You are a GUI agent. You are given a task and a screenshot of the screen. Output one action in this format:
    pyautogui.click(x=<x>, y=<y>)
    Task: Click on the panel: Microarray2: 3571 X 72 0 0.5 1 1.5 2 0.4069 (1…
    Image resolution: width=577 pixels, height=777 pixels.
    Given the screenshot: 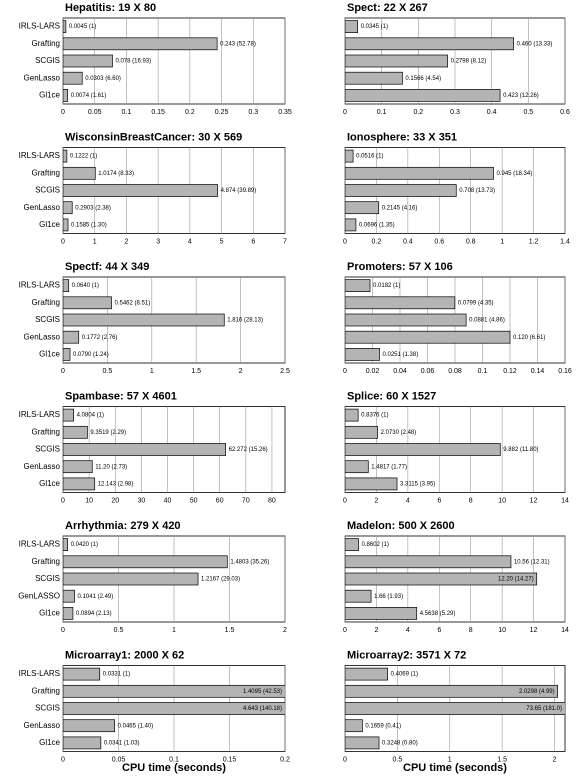 What is the action you would take?
    pyautogui.click(x=454, y=711)
    